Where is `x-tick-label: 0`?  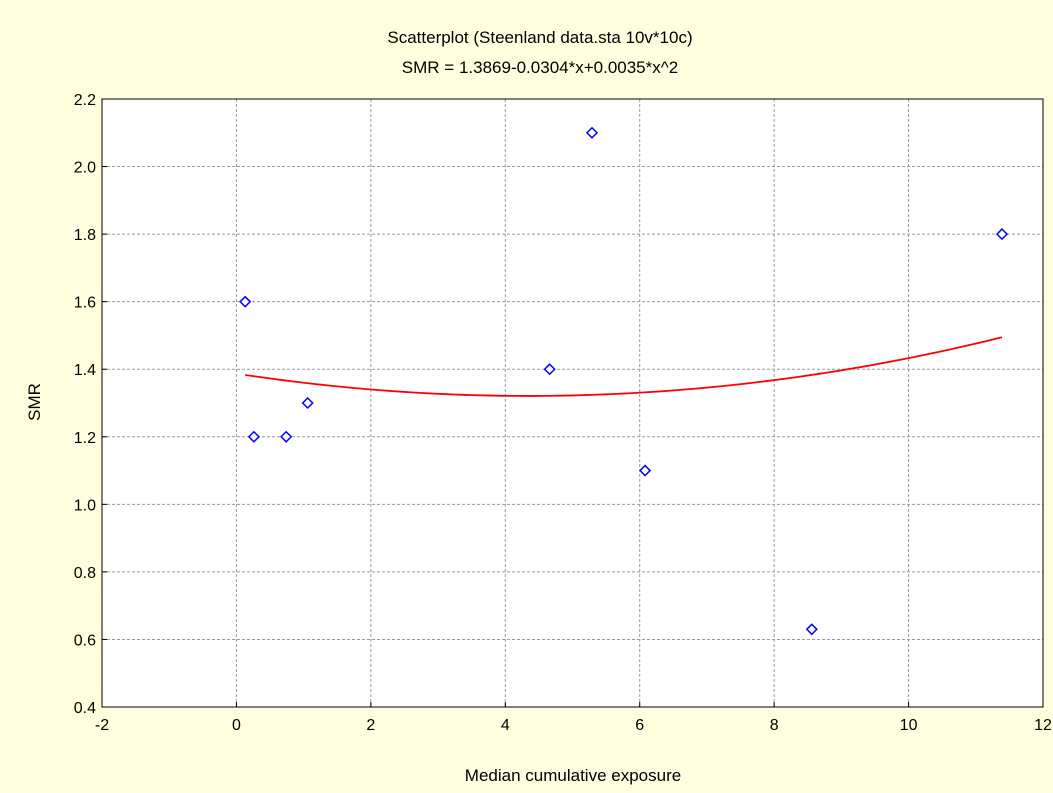 x-tick-label: 0 is located at coordinates (236, 725).